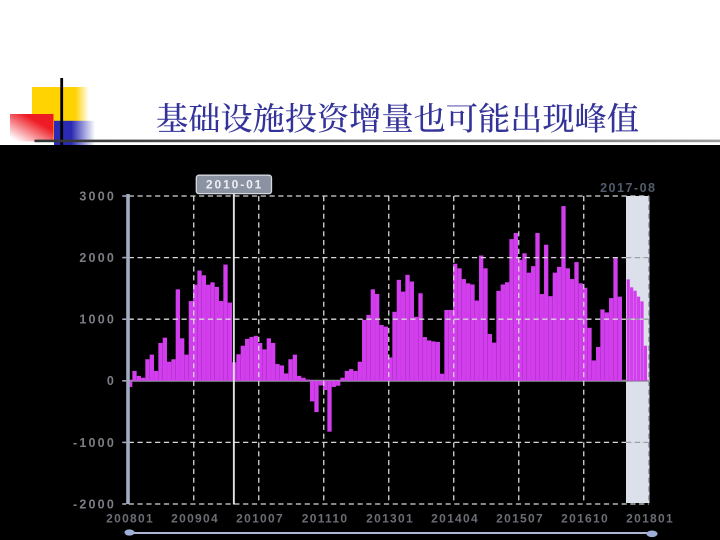 The width and height of the screenshot is (720, 540). Describe the element at coordinates (325, 519) in the screenshot. I see `svg-text: 201110` at that location.